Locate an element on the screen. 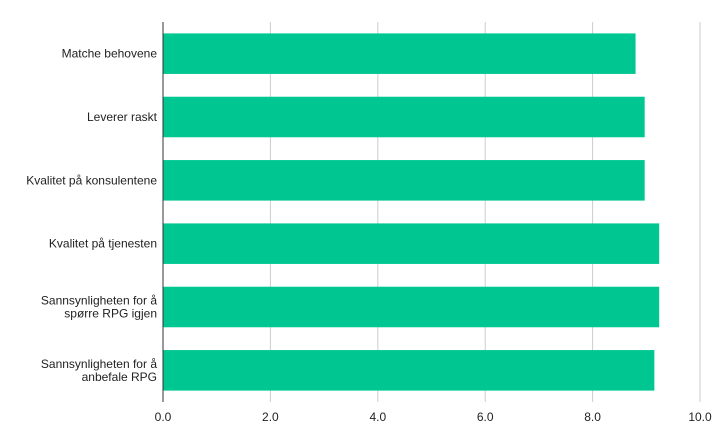 The image size is (720, 444). x-tick-label: 0.0 is located at coordinates (163, 417).